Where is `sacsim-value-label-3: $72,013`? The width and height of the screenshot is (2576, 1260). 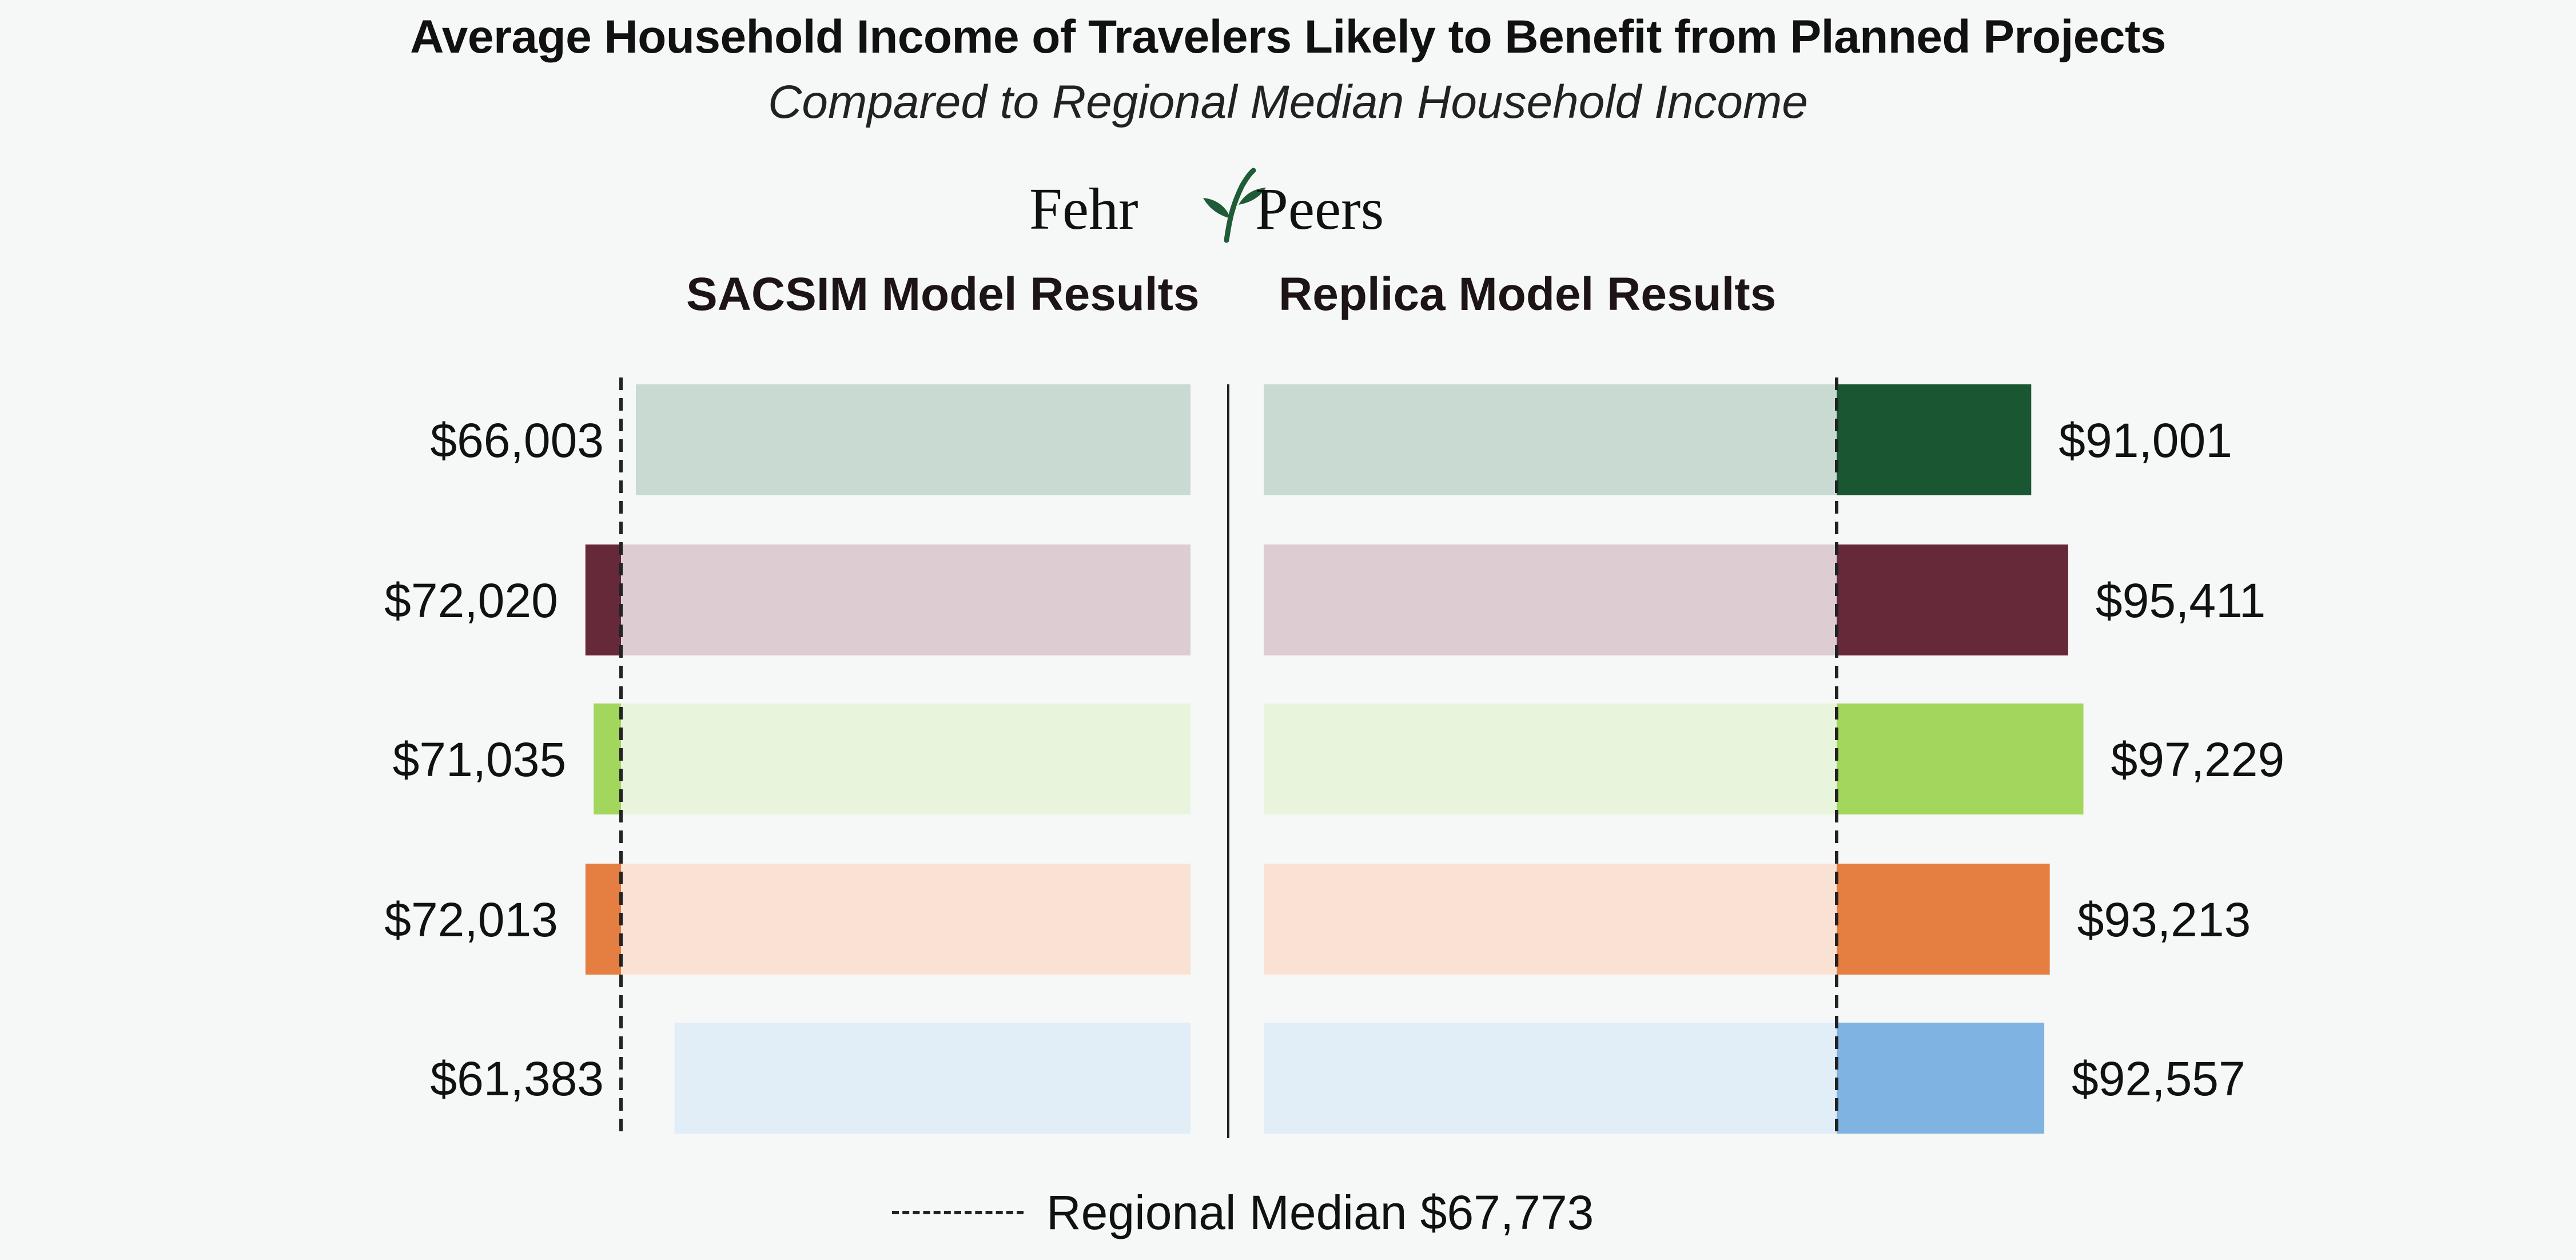 sacsim-value-label-3: $72,013 is located at coordinates (471, 920).